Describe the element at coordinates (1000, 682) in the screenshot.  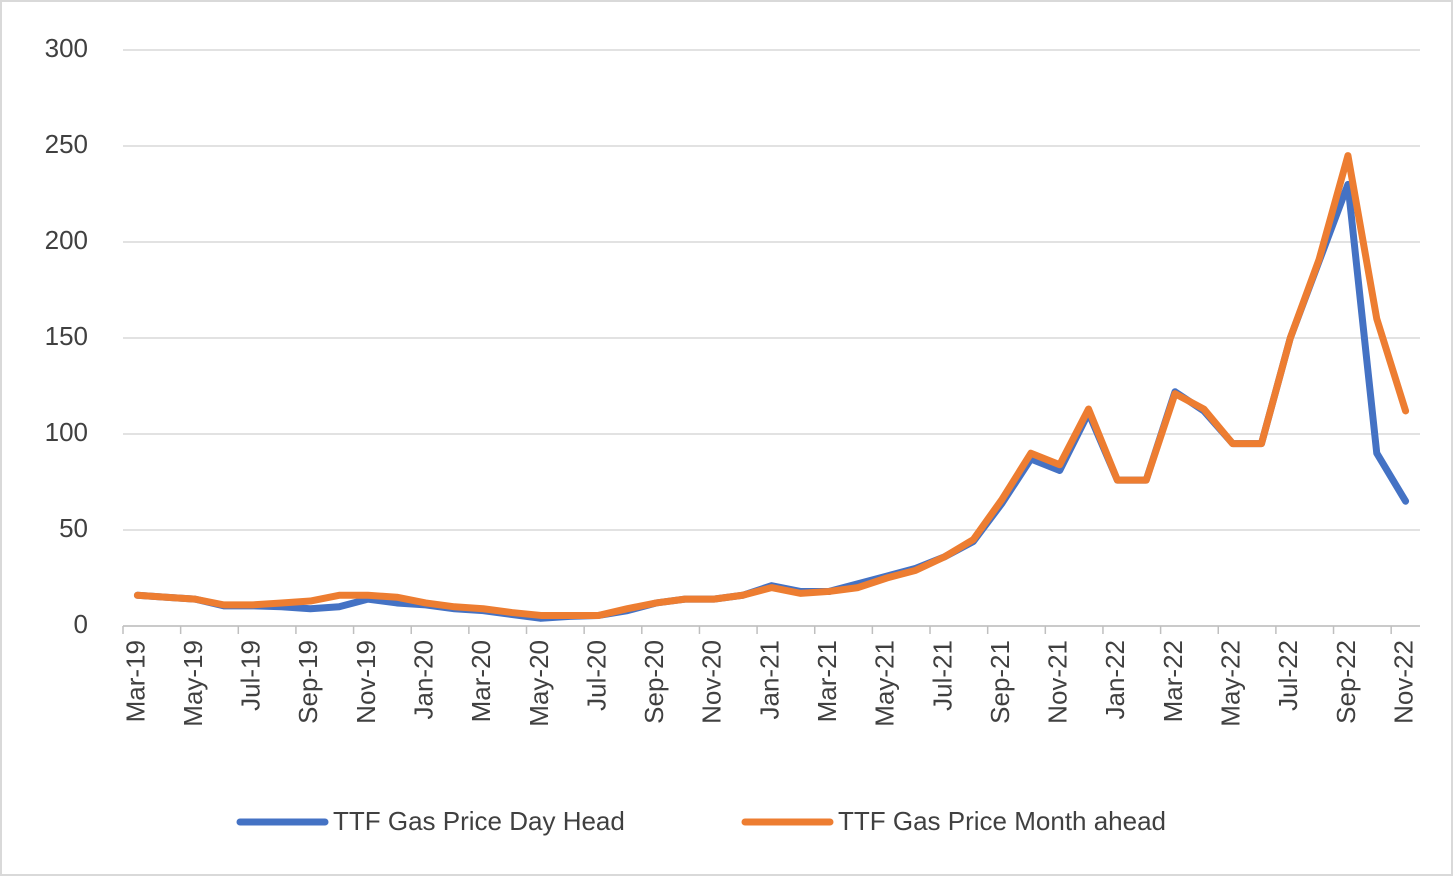
I see `x-tick-label: Sep-21` at that location.